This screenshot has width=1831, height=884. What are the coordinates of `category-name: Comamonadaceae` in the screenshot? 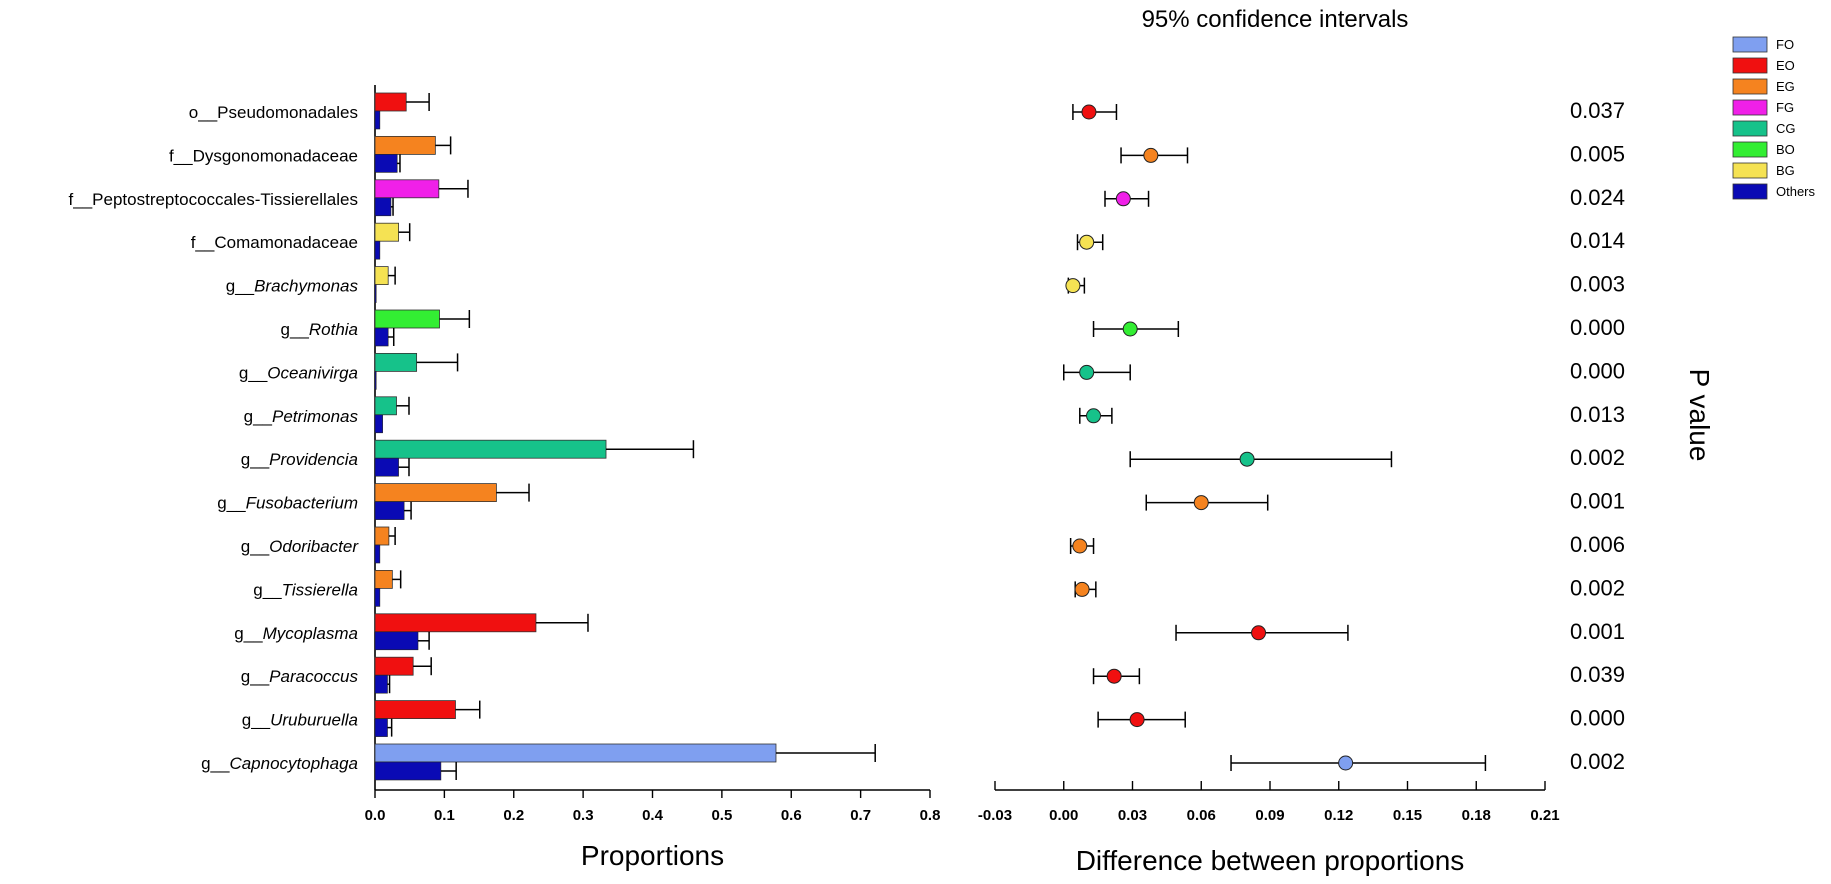 It's located at (286, 242).